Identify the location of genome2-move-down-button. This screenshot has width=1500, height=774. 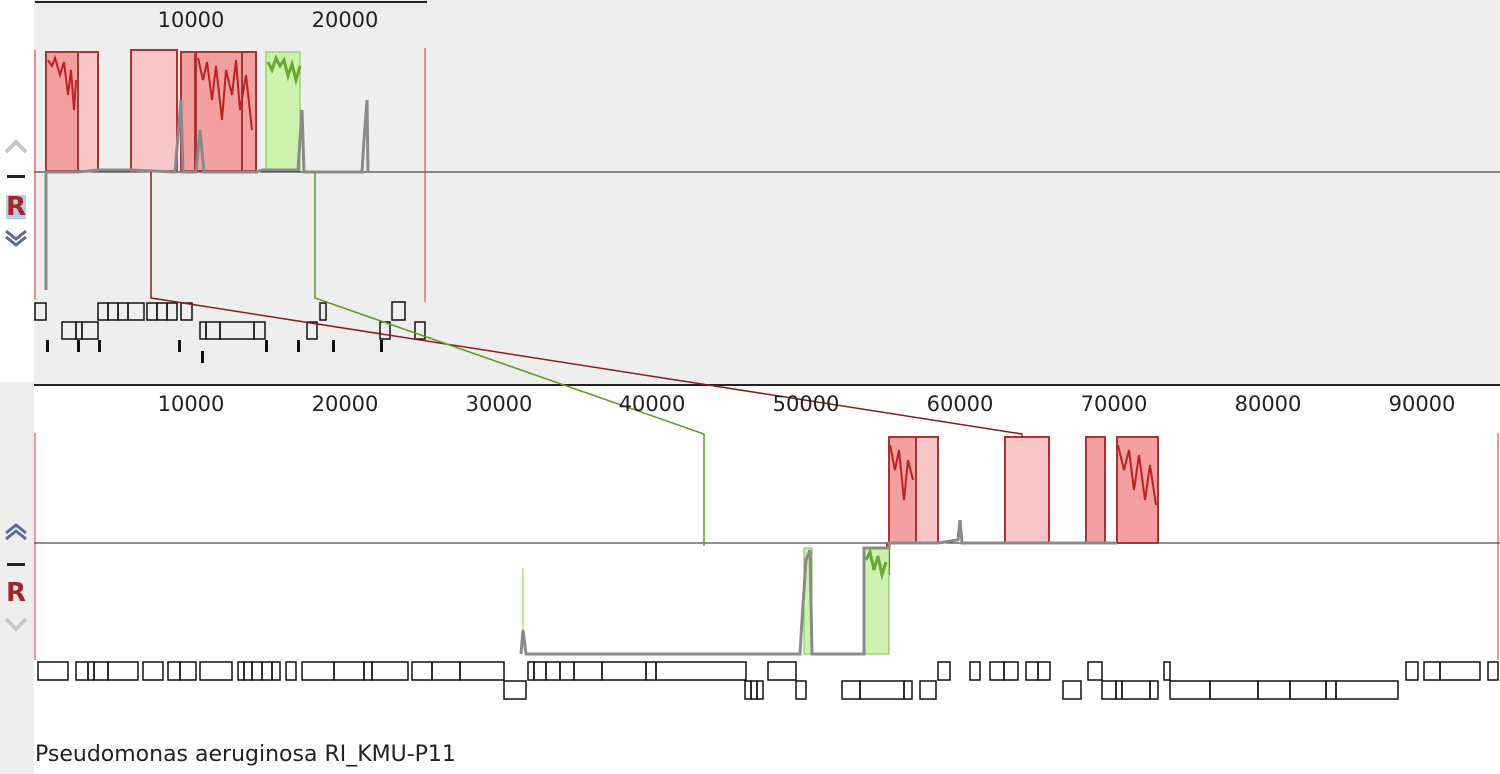
(16, 624).